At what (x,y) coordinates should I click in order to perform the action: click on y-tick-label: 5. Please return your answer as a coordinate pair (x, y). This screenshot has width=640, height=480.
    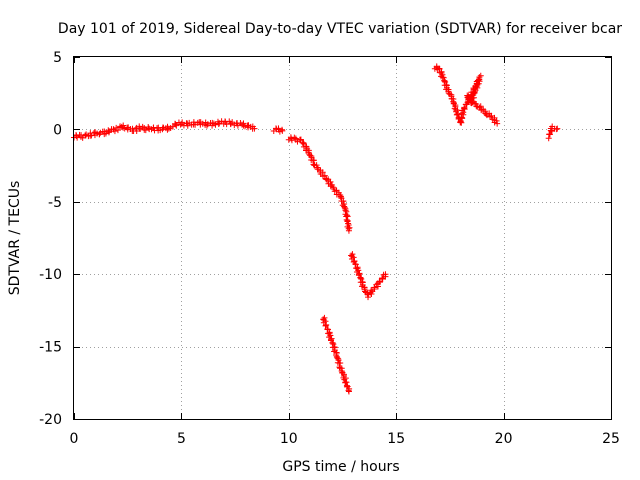
    Looking at the image, I should click on (57, 58).